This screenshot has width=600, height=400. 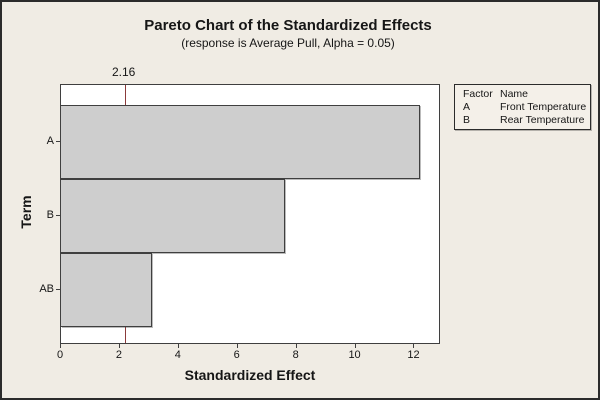 What do you see at coordinates (514, 94) in the screenshot?
I see `legend-header-name: Name` at bounding box center [514, 94].